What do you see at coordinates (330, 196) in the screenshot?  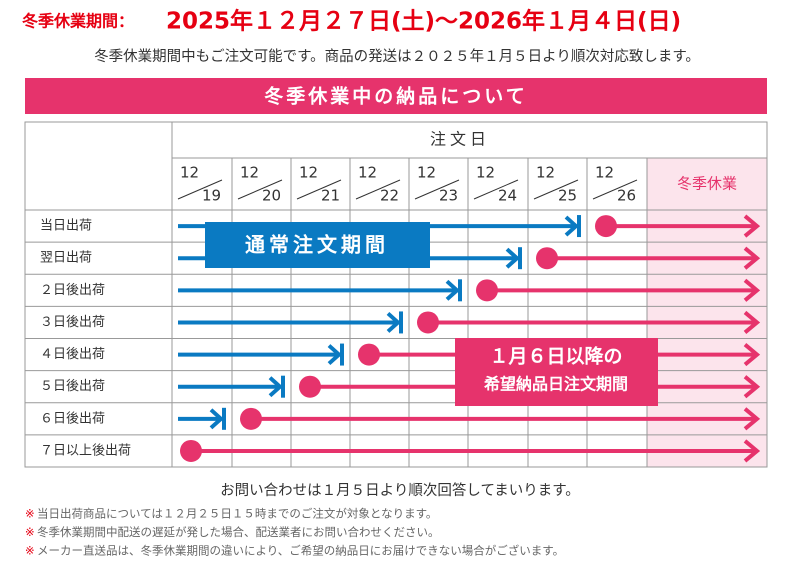 I see `date-day: 21` at bounding box center [330, 196].